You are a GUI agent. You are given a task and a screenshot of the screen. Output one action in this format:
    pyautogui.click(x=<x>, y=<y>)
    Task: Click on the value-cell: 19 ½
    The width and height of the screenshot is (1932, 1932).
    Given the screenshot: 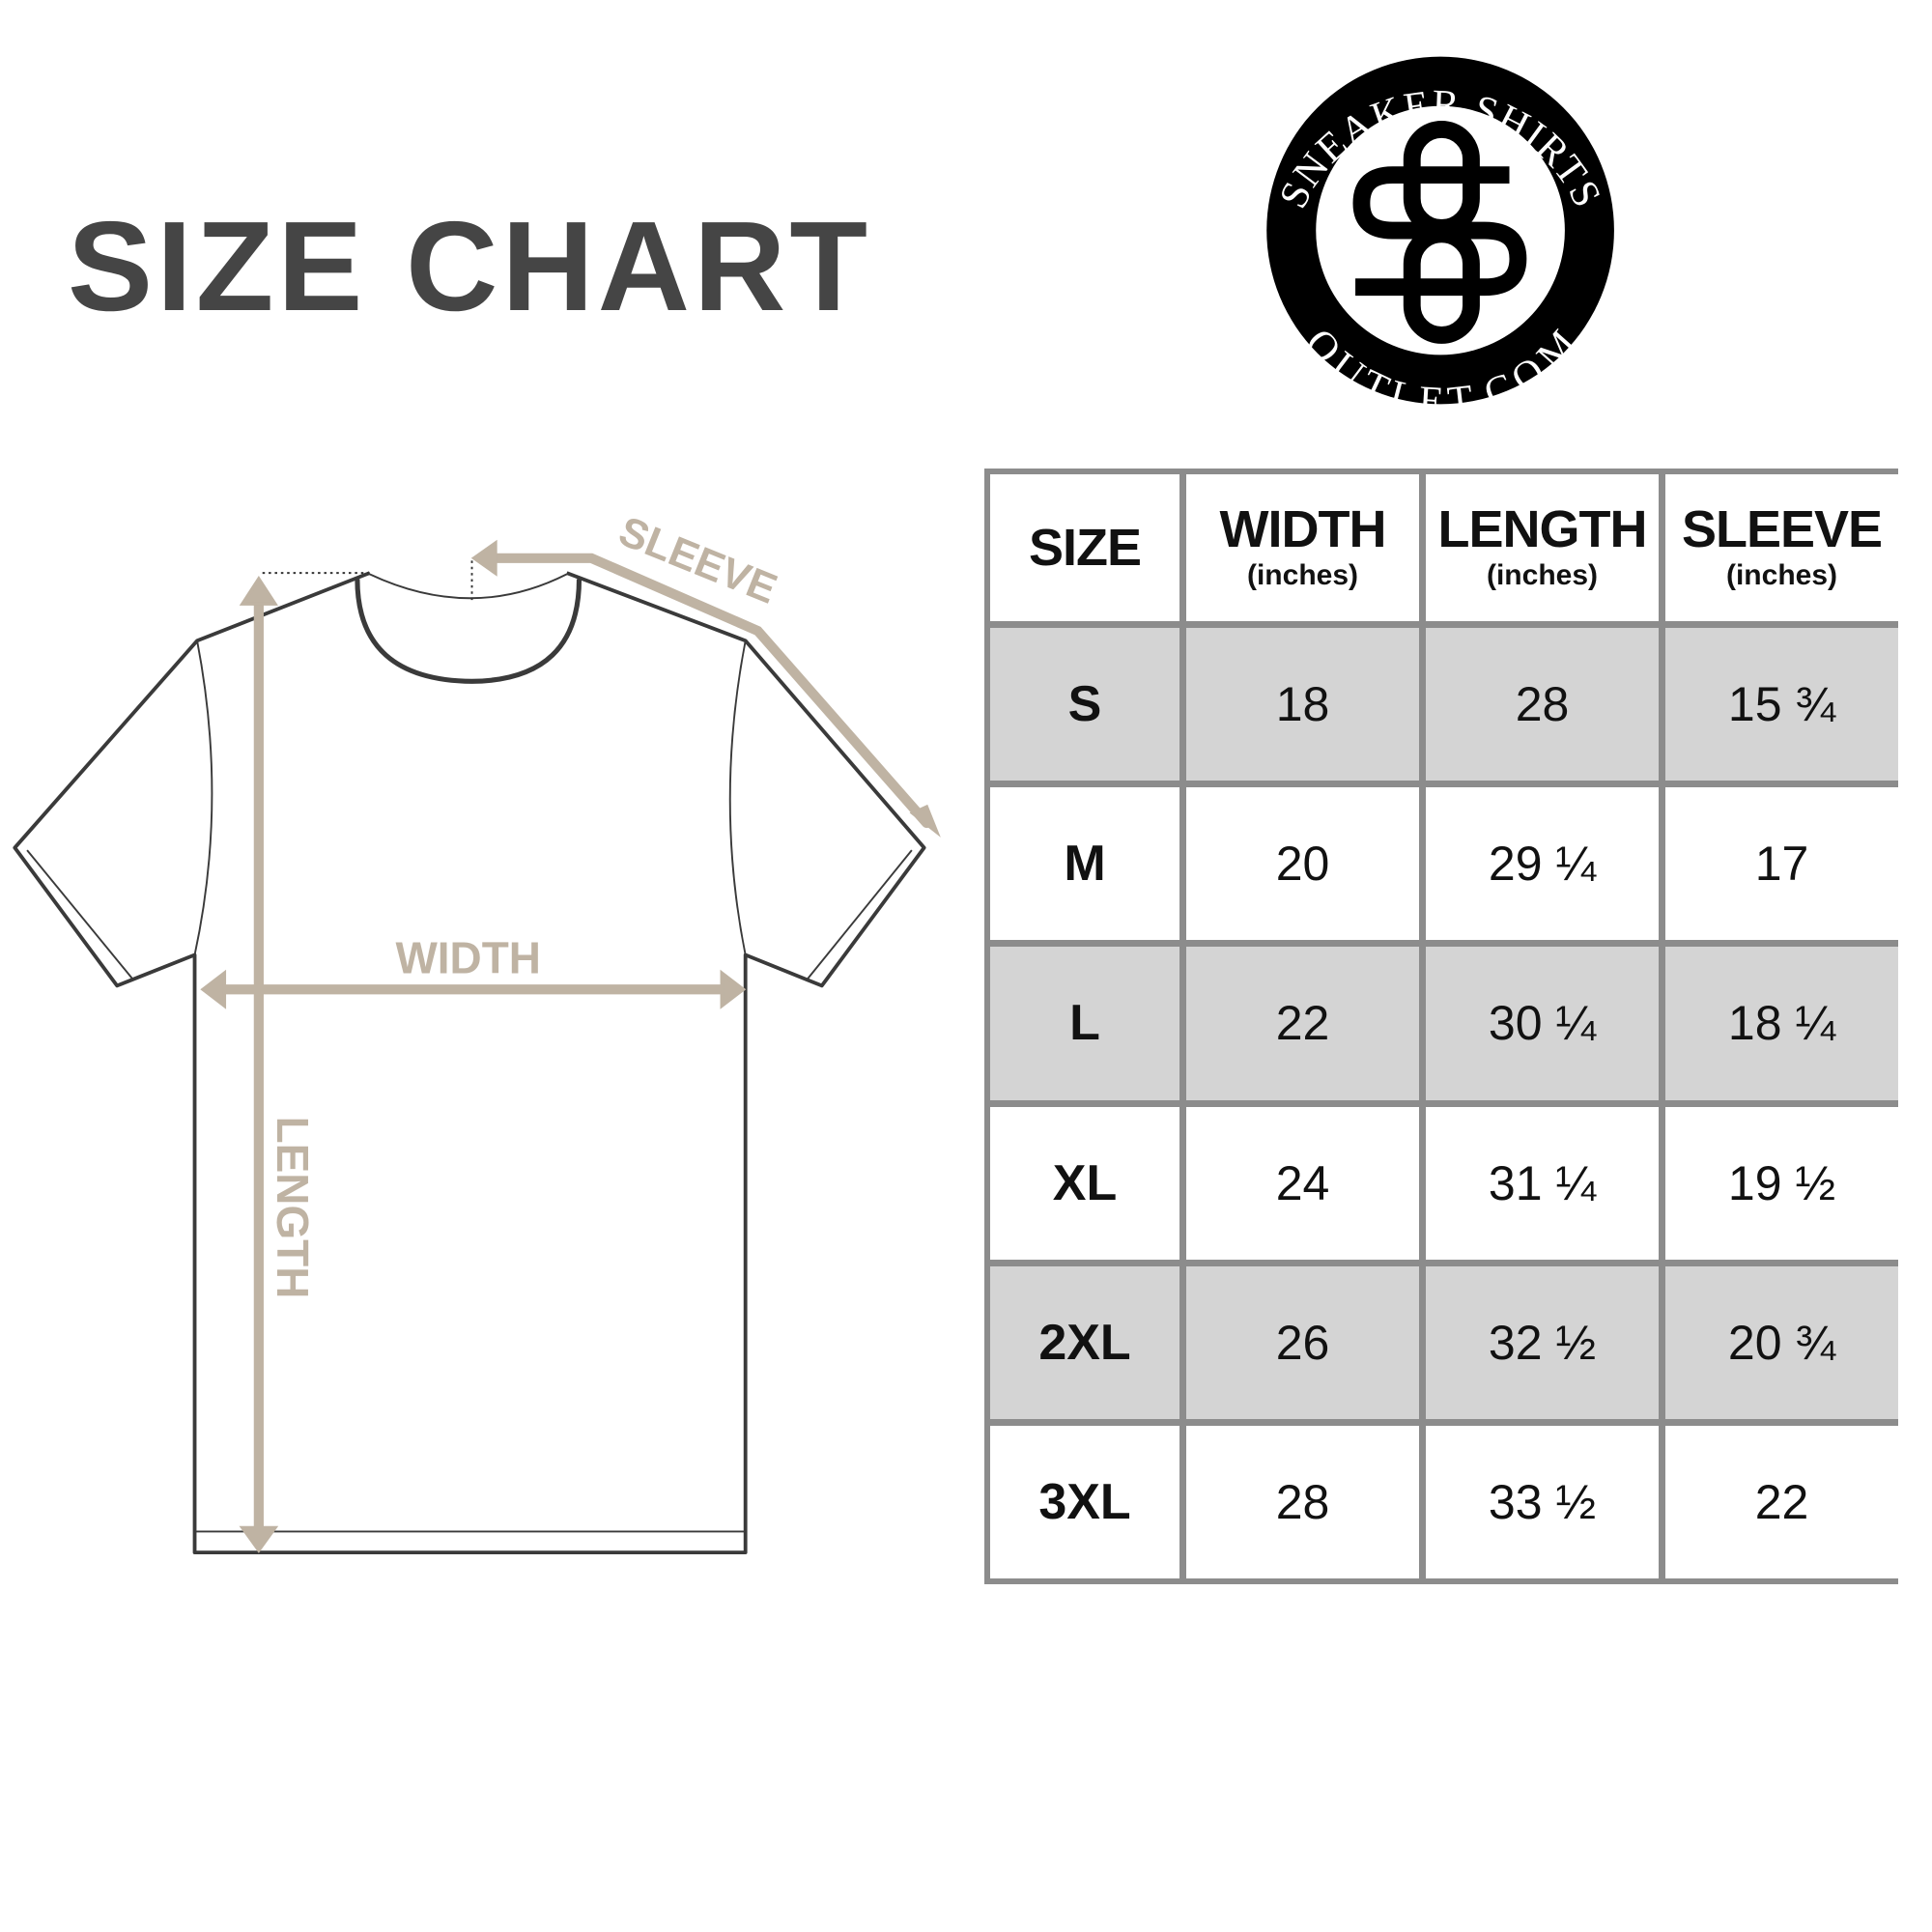 What is the action you would take?
    pyautogui.click(x=1781, y=1183)
    